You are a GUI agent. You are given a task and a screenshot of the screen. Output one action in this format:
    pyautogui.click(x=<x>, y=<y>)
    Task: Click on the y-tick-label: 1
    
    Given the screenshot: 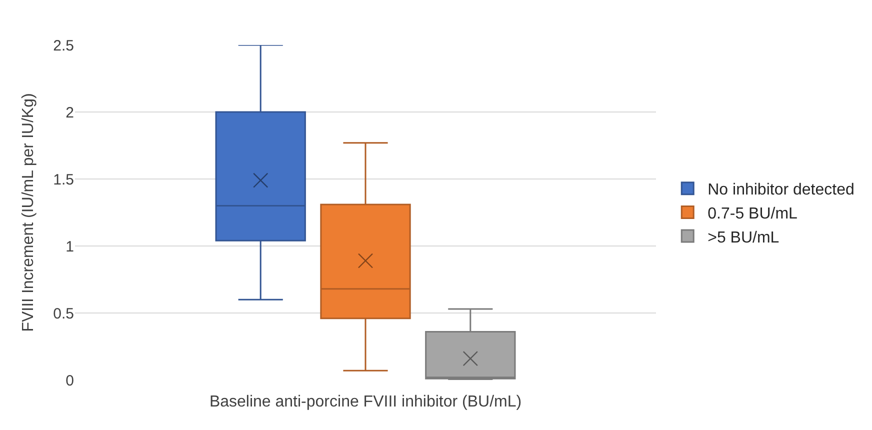 What is the action you would take?
    pyautogui.click(x=70, y=247)
    